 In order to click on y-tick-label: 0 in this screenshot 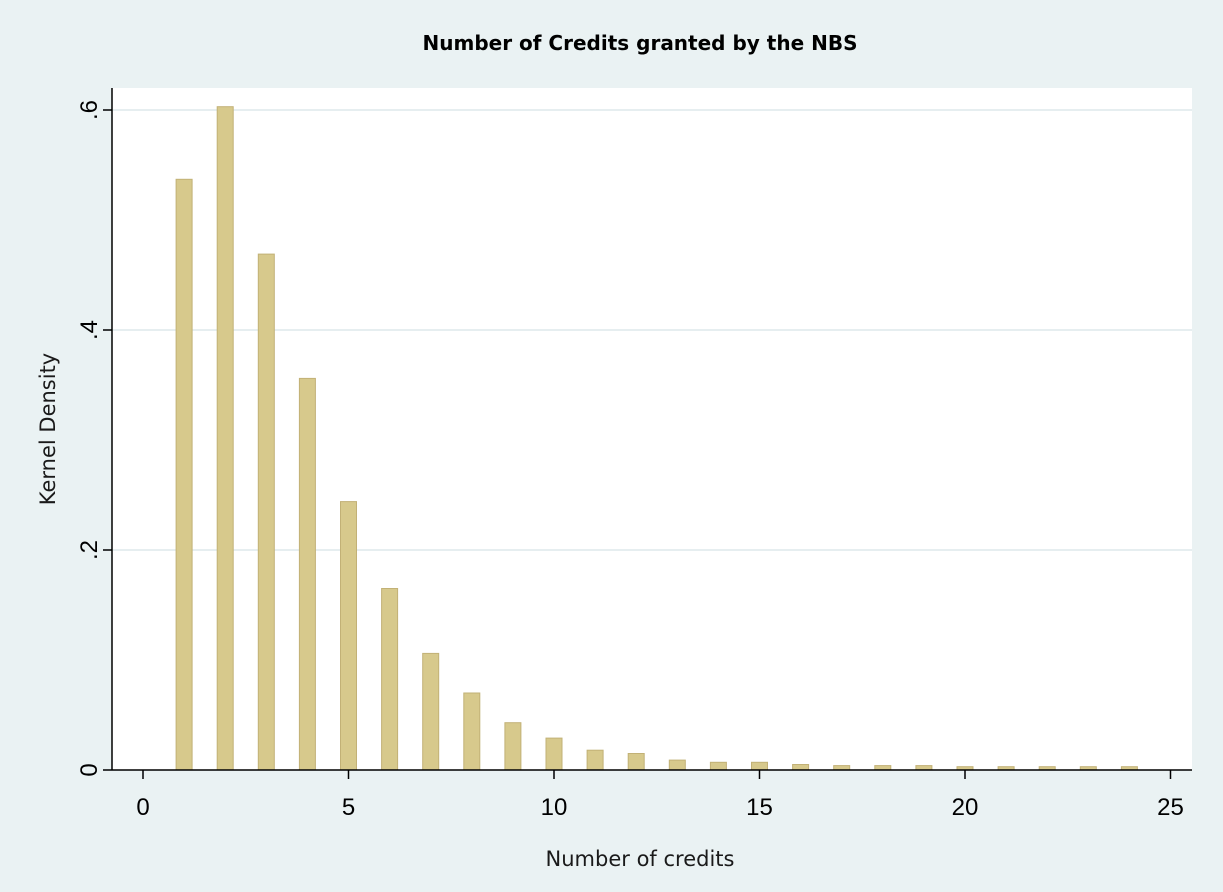, I will do `click(89, 769)`.